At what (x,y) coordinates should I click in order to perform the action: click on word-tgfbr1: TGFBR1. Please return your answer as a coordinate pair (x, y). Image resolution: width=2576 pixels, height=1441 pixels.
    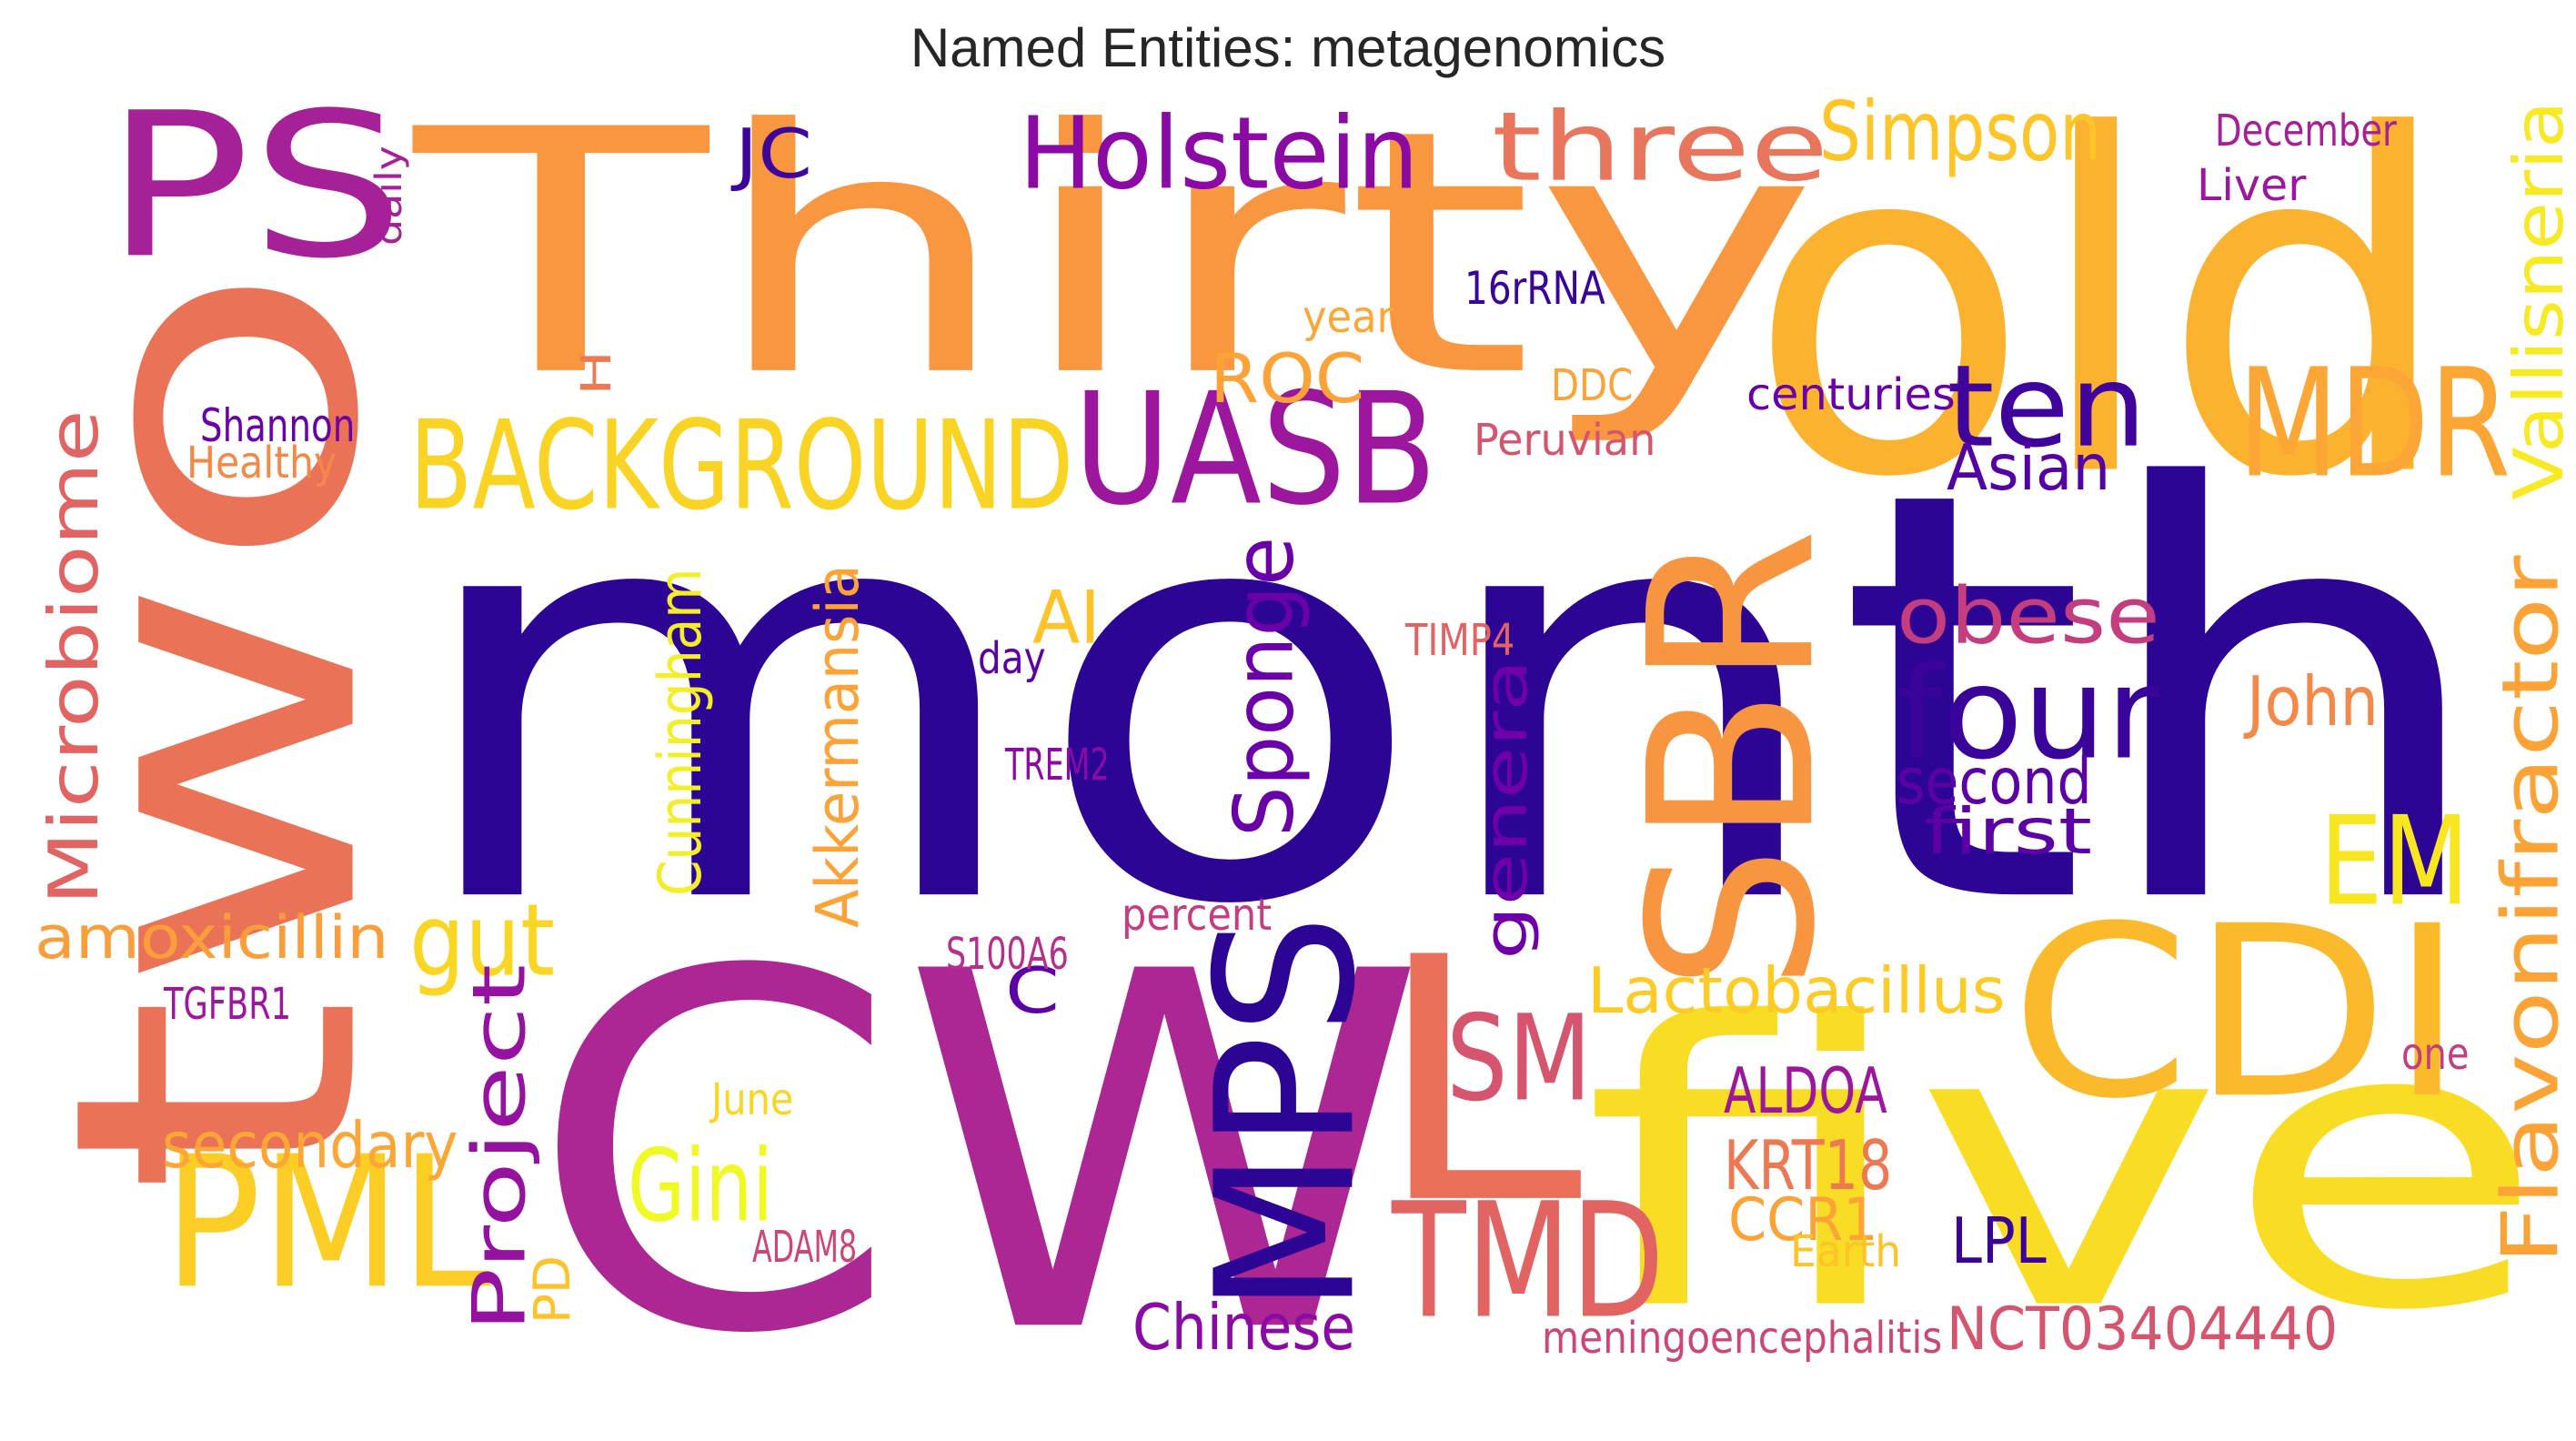
    Looking at the image, I should click on (228, 1005).